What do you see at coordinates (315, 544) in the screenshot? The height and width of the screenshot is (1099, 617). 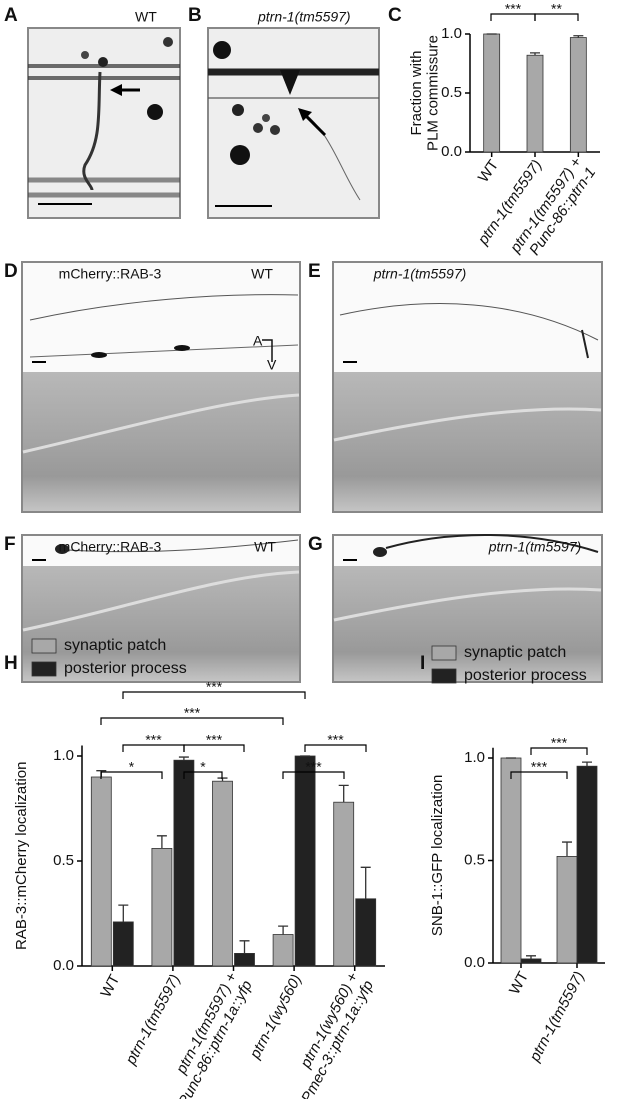 I see `panel-label: G` at bounding box center [315, 544].